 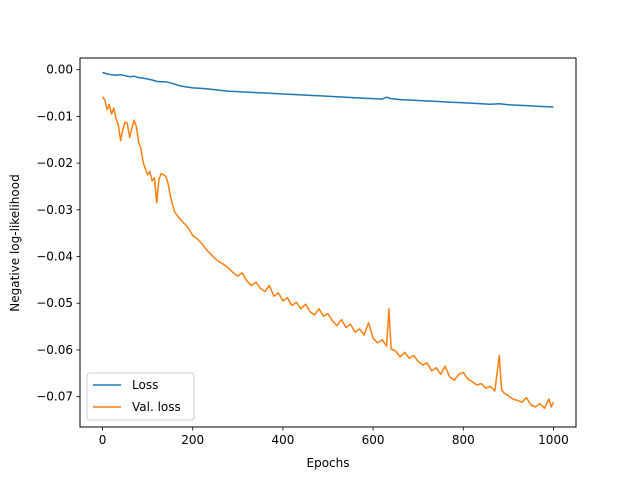 What do you see at coordinates (58, 233) in the screenshot?
I see `y-axis: 0.00 −0.01 −0.02 −0.03 −0.04 −0.05 −0.06 −0.07` at bounding box center [58, 233].